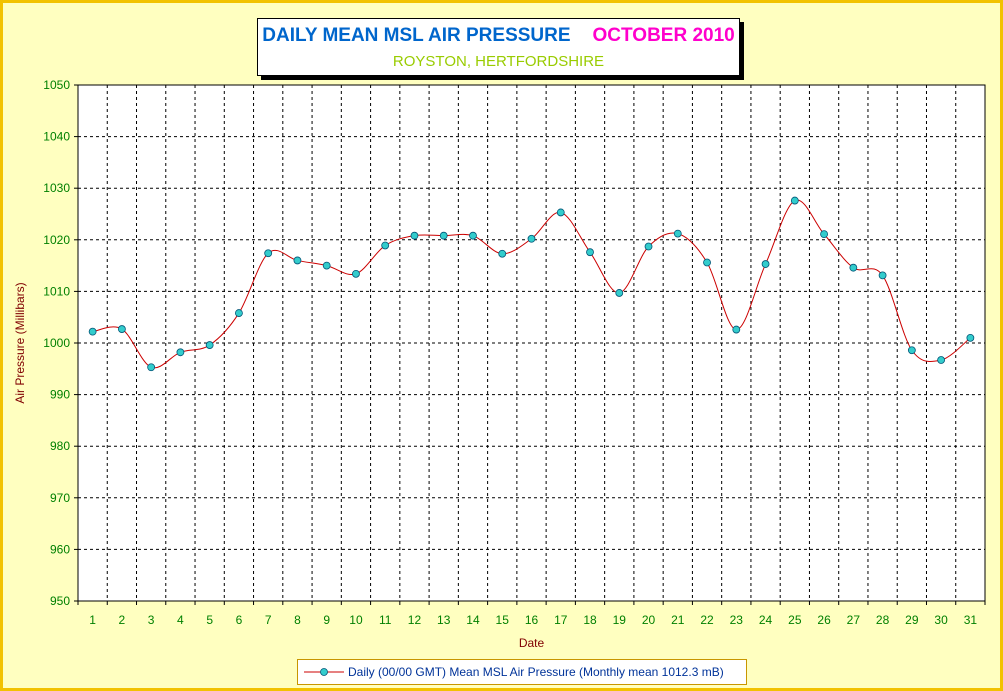 This screenshot has height=691, width=1003. I want to click on x-tick-label: 17, so click(561, 620).